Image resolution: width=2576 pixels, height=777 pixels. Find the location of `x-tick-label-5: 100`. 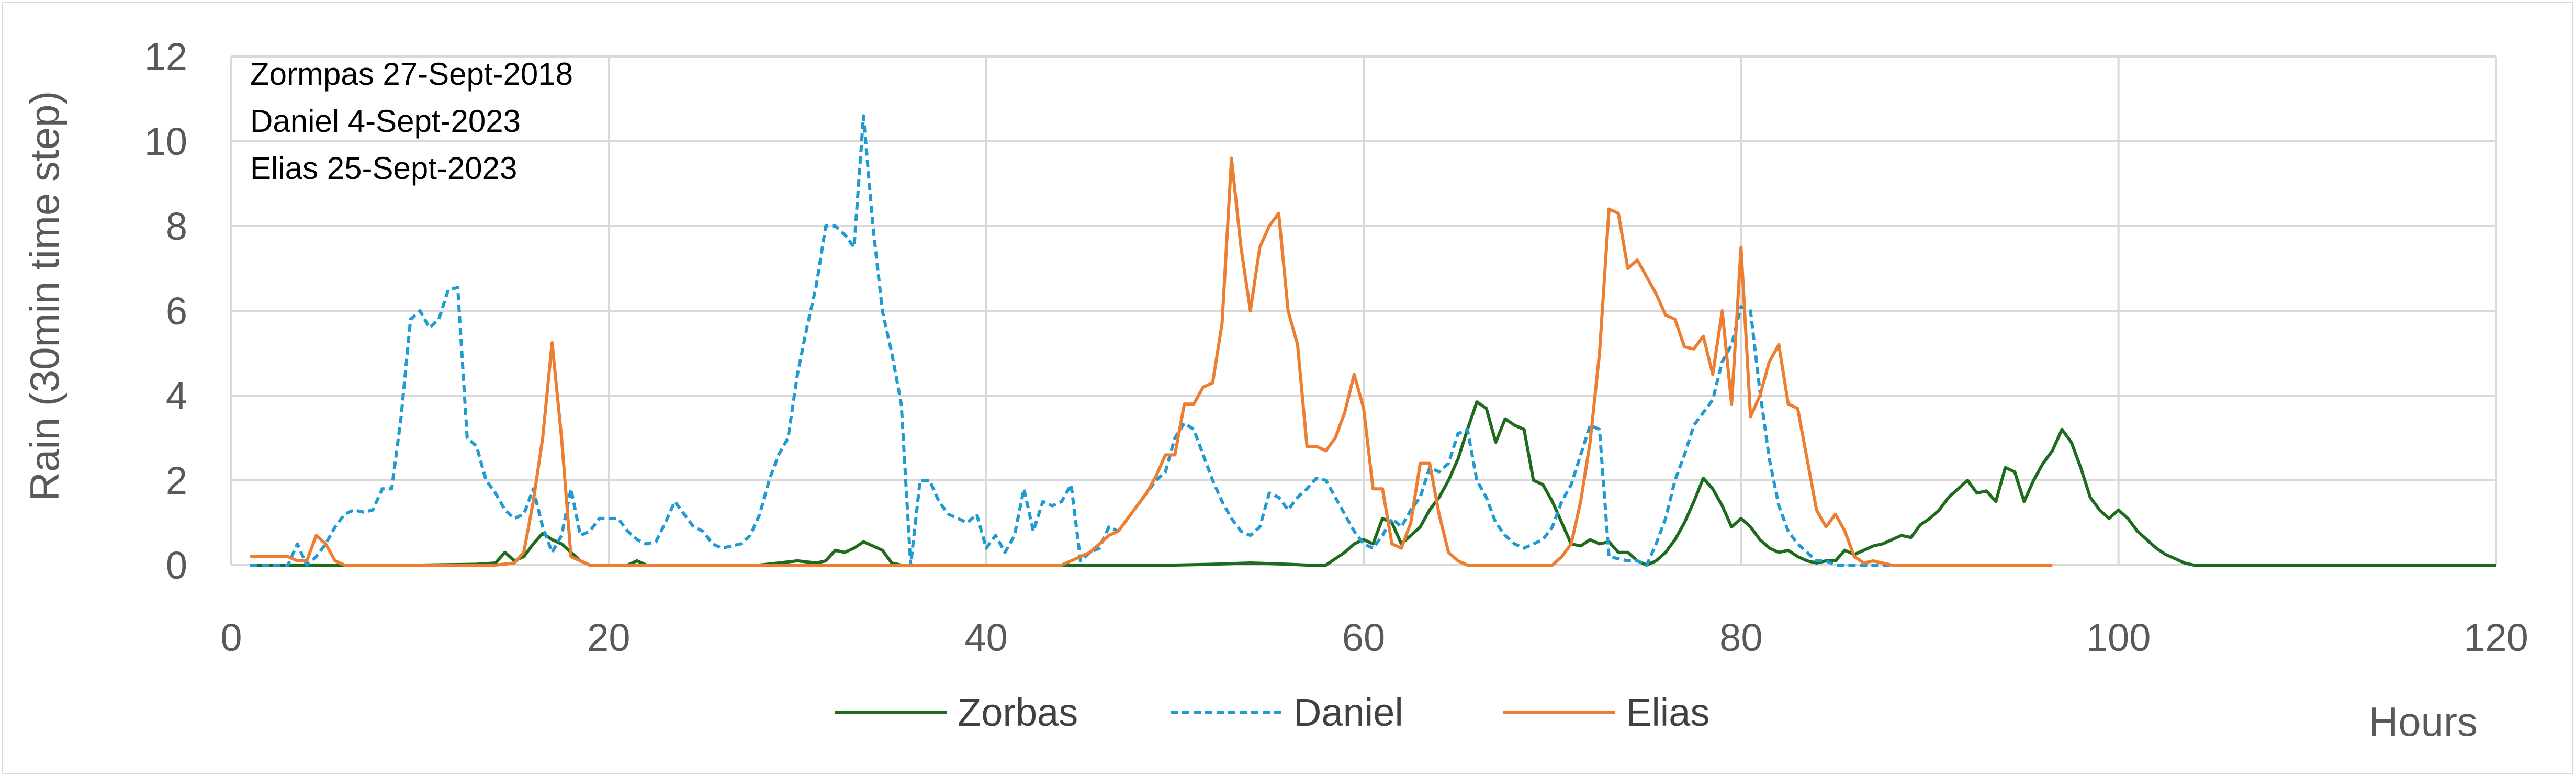

x-tick-label-5: 100 is located at coordinates (2118, 638).